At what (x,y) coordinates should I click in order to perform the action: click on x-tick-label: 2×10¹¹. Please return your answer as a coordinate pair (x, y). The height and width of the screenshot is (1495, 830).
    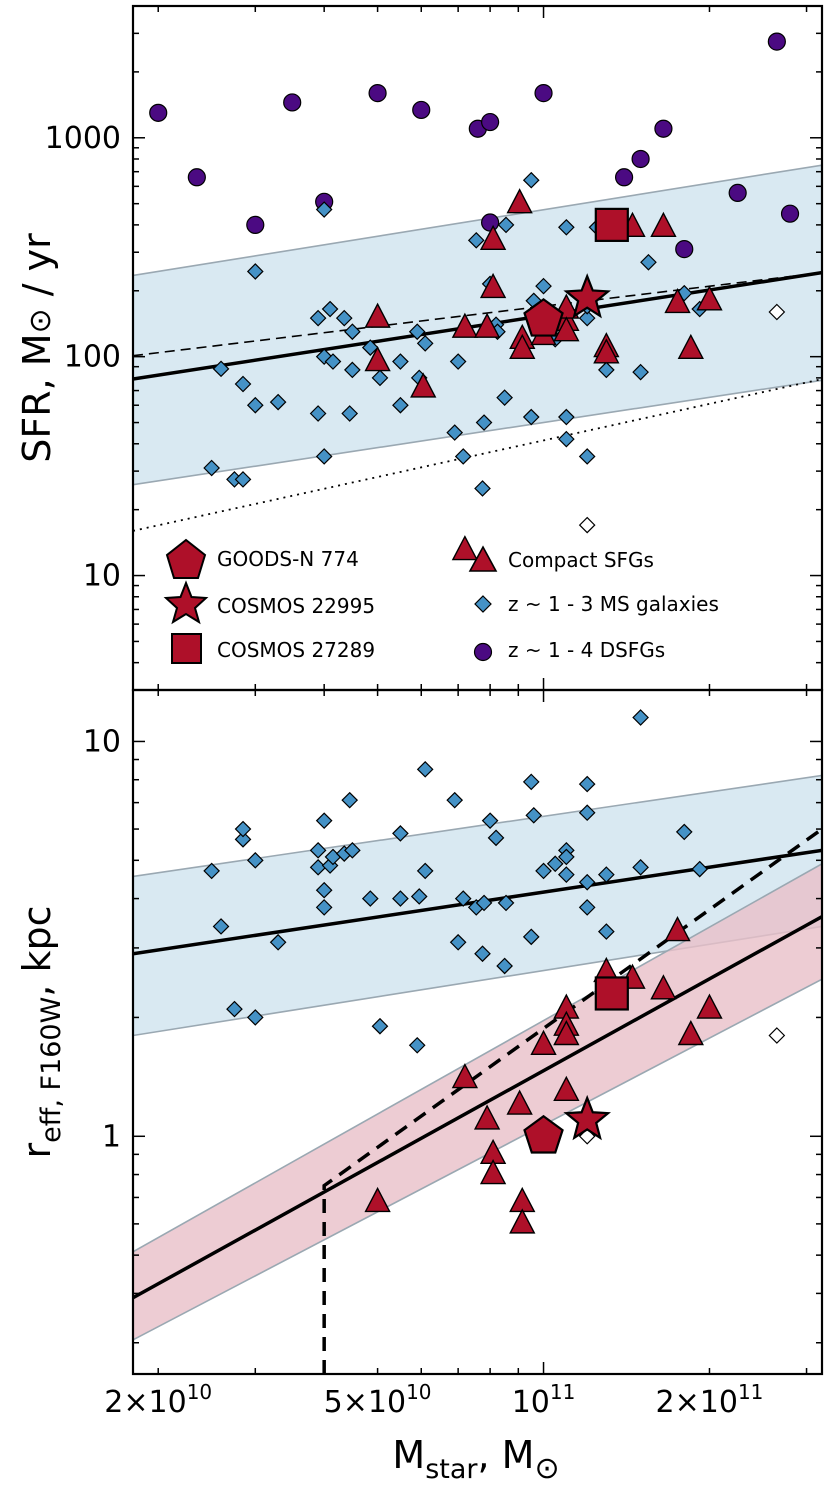
    Looking at the image, I should click on (710, 1400).